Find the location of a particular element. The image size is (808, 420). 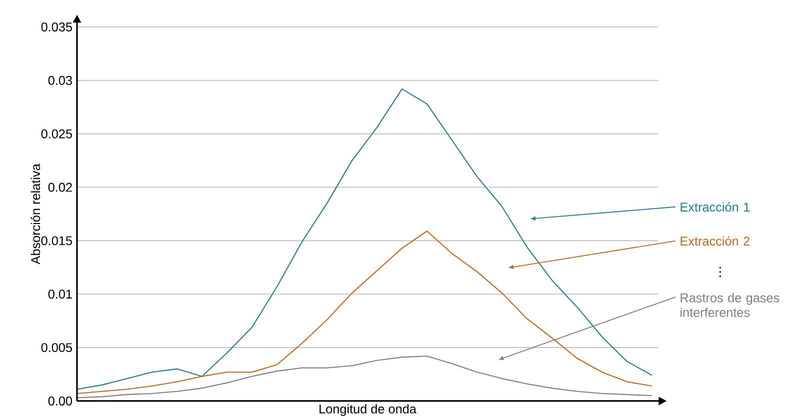

y-tick-label: 0.035 is located at coordinates (56, 27).